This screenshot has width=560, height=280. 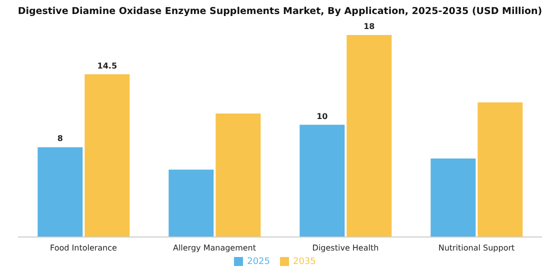 What do you see at coordinates (258, 262) in the screenshot?
I see `legend-label: 2025` at bounding box center [258, 262].